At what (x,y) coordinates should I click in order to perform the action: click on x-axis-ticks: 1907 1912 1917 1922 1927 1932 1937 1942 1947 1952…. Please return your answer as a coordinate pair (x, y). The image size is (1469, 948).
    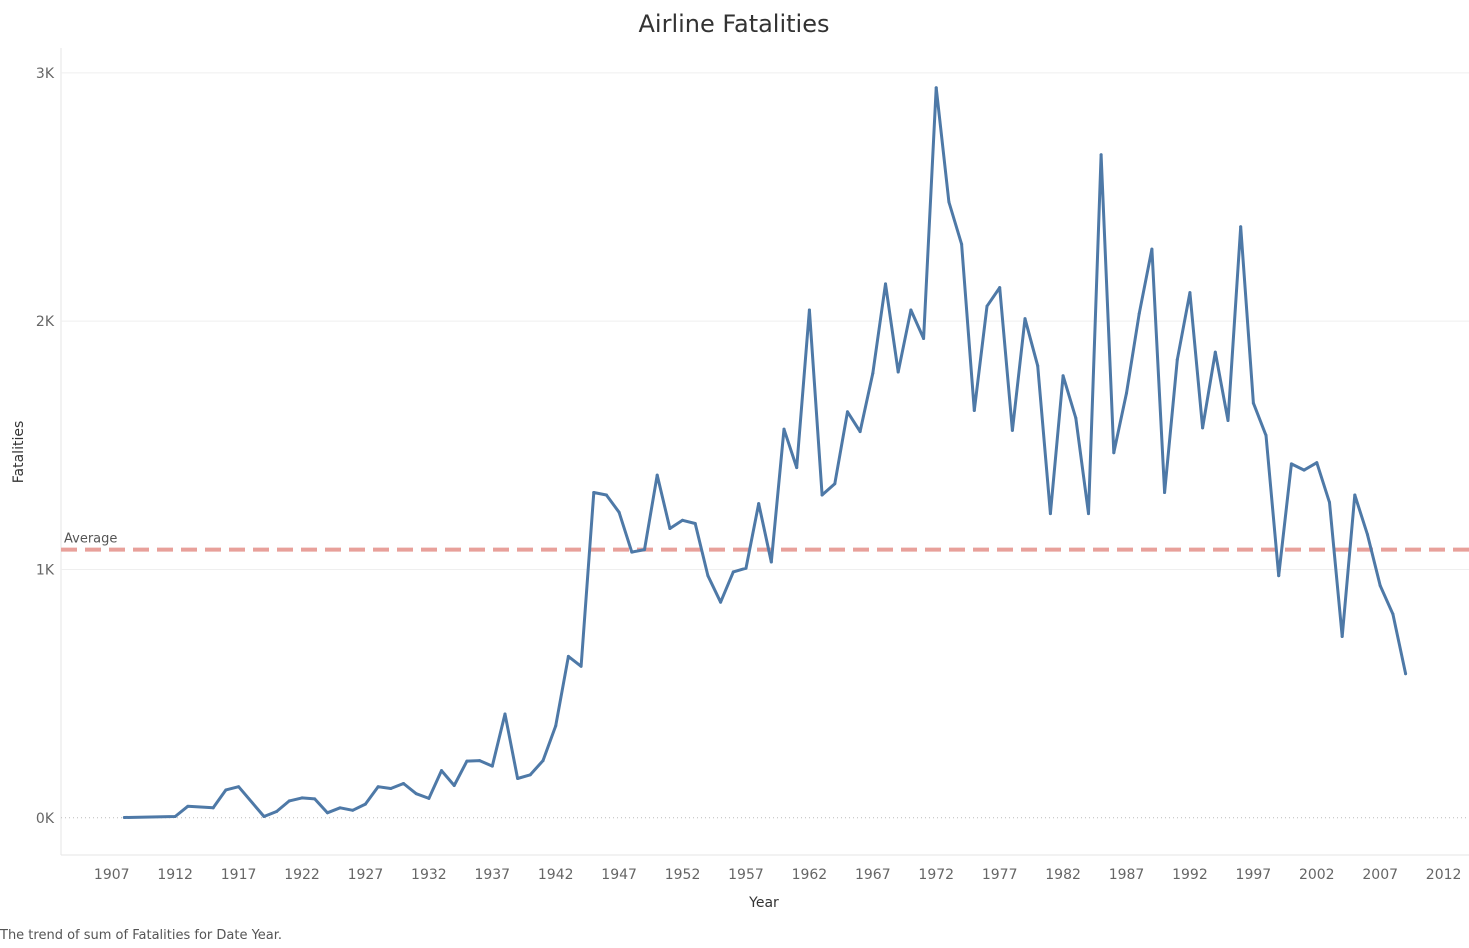
    Looking at the image, I should click on (778, 875).